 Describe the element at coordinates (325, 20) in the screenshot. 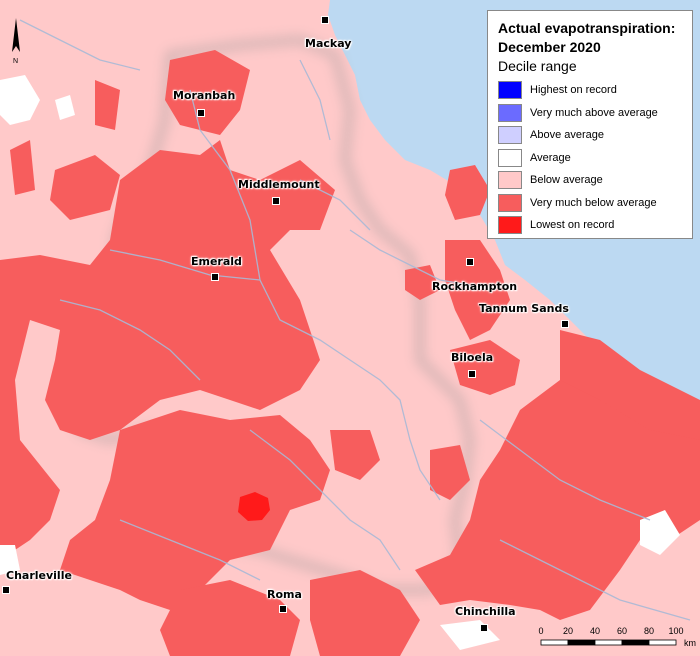

I see `town-marker-mackay` at that location.